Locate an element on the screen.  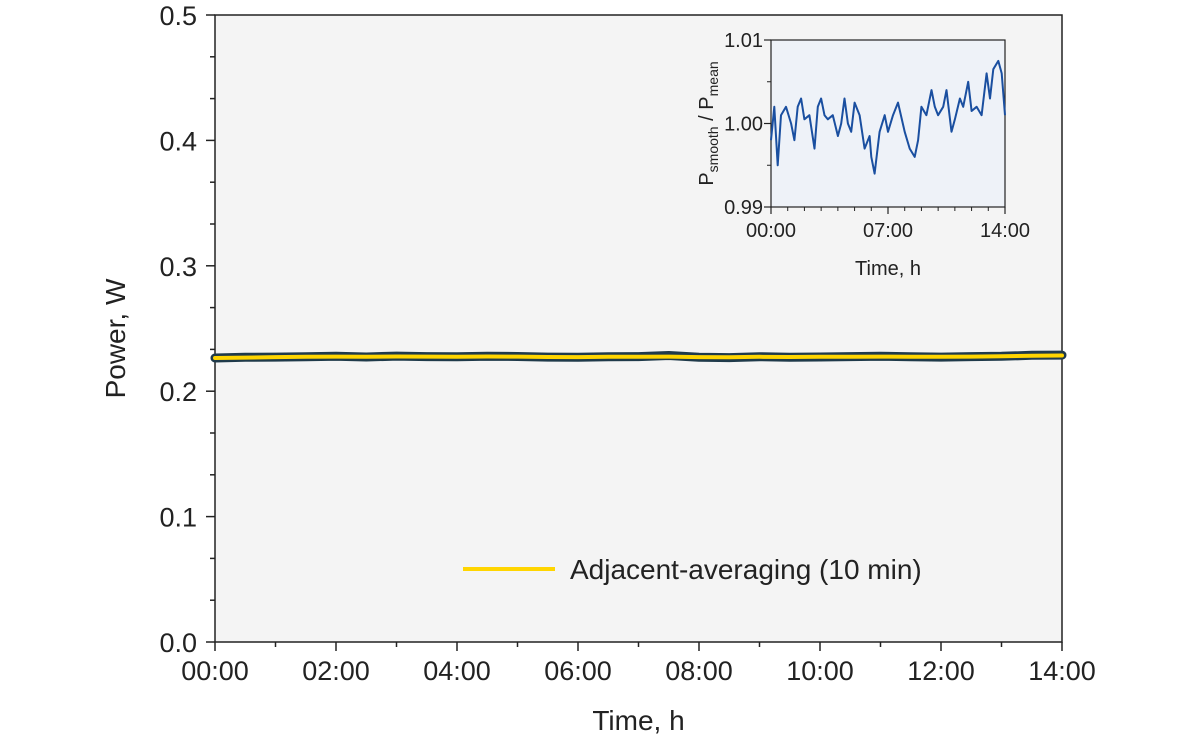
inset-plot-background is located at coordinates (888, 123).